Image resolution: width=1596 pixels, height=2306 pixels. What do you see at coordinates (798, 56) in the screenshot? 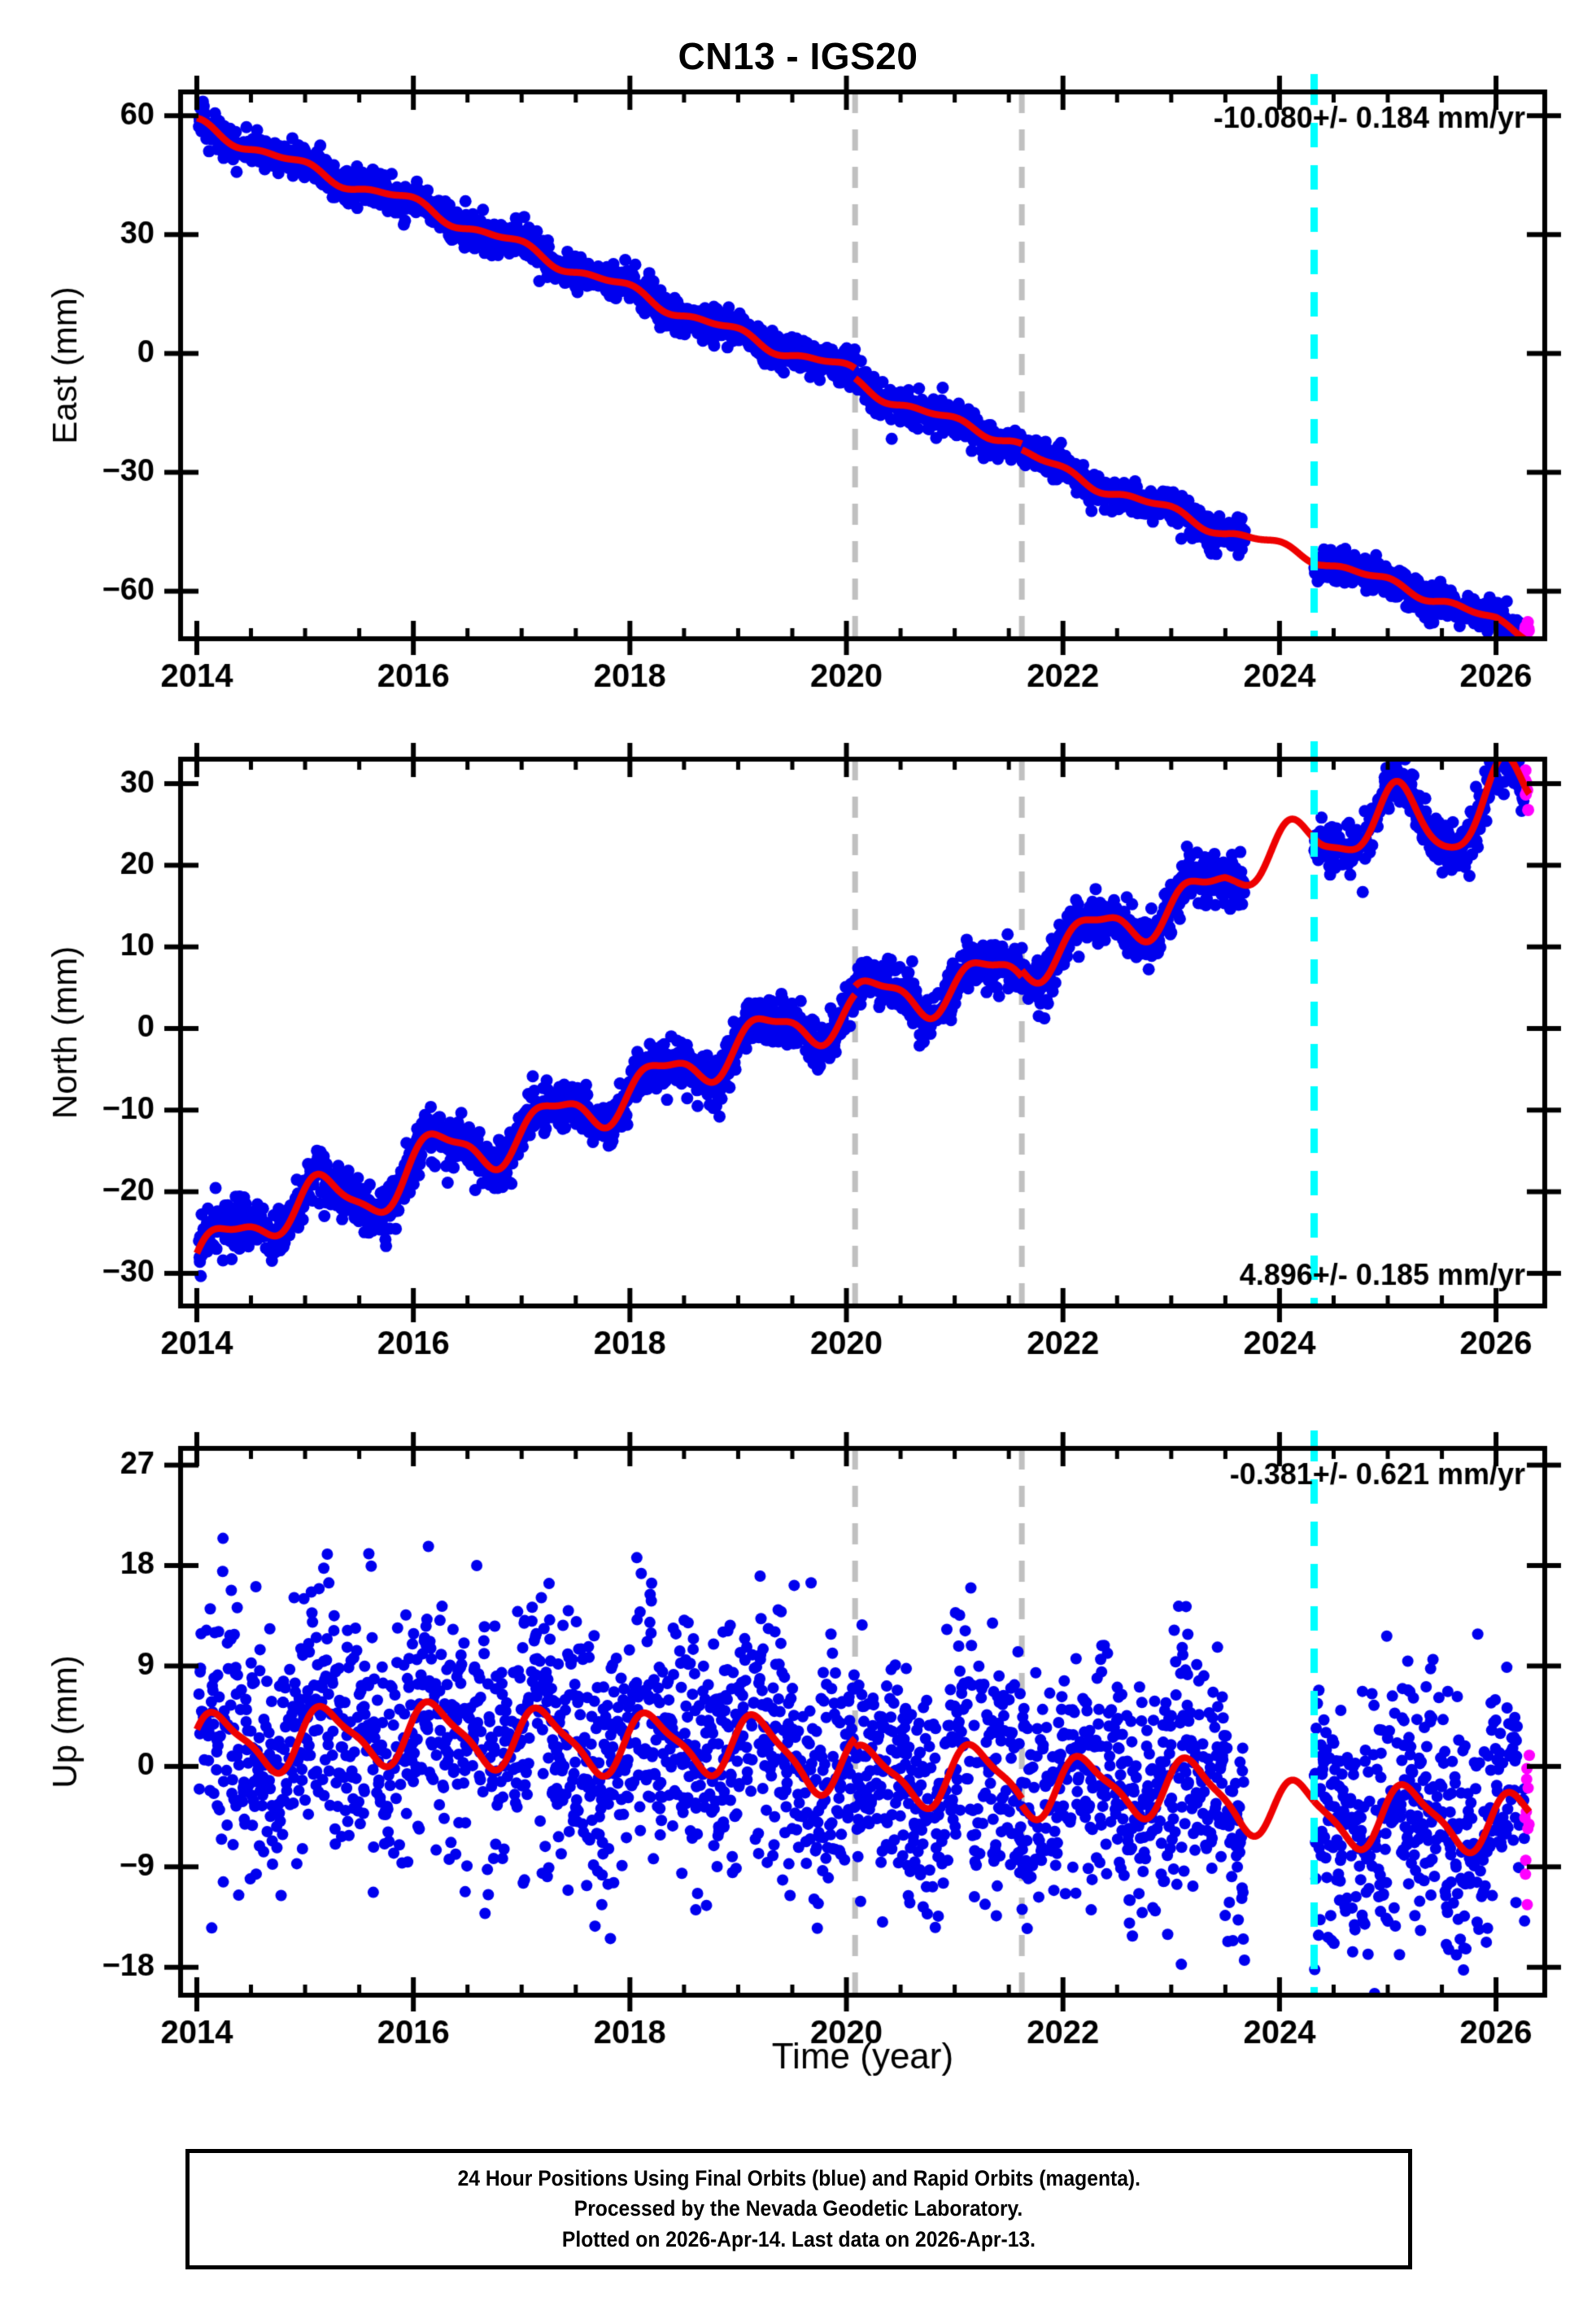
I see `page-title: CN13 - IGS20` at bounding box center [798, 56].